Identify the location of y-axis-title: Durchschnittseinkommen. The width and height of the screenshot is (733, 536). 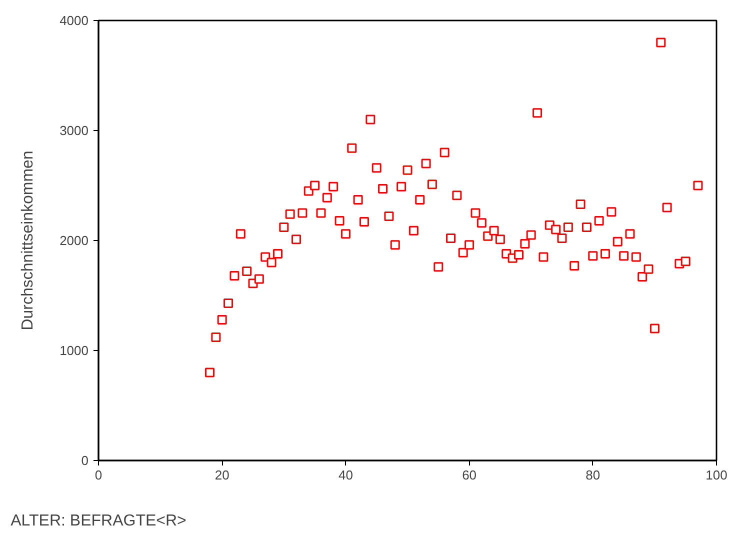
(28, 240).